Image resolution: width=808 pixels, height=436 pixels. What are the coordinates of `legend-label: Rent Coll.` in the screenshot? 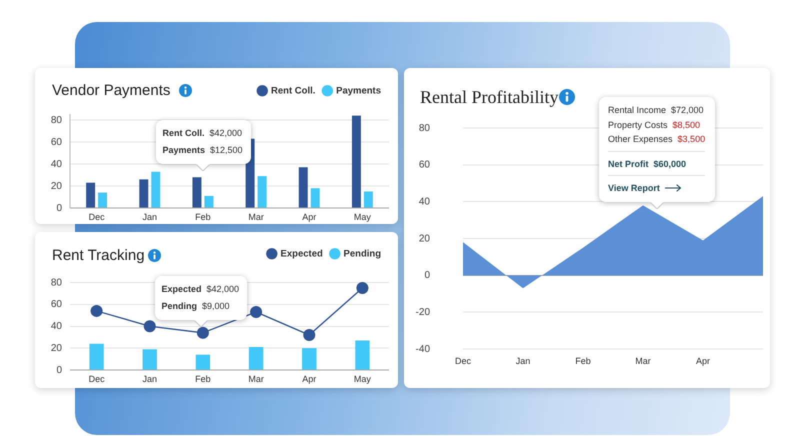 It's located at (293, 90).